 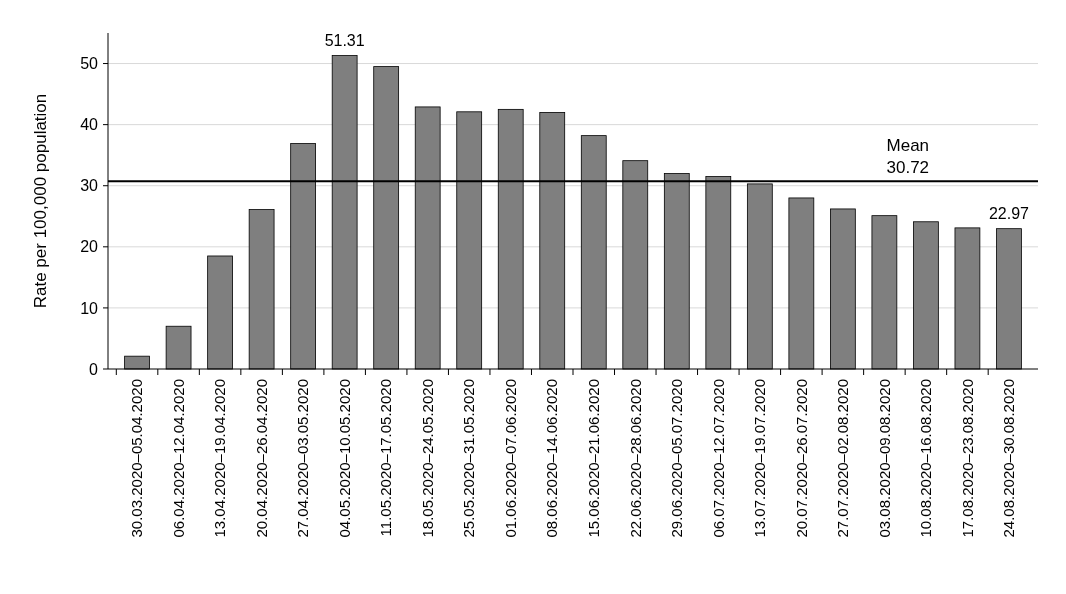 I want to click on x-tick-label: 27.07.2020–02.08.2020, so click(x=843, y=458).